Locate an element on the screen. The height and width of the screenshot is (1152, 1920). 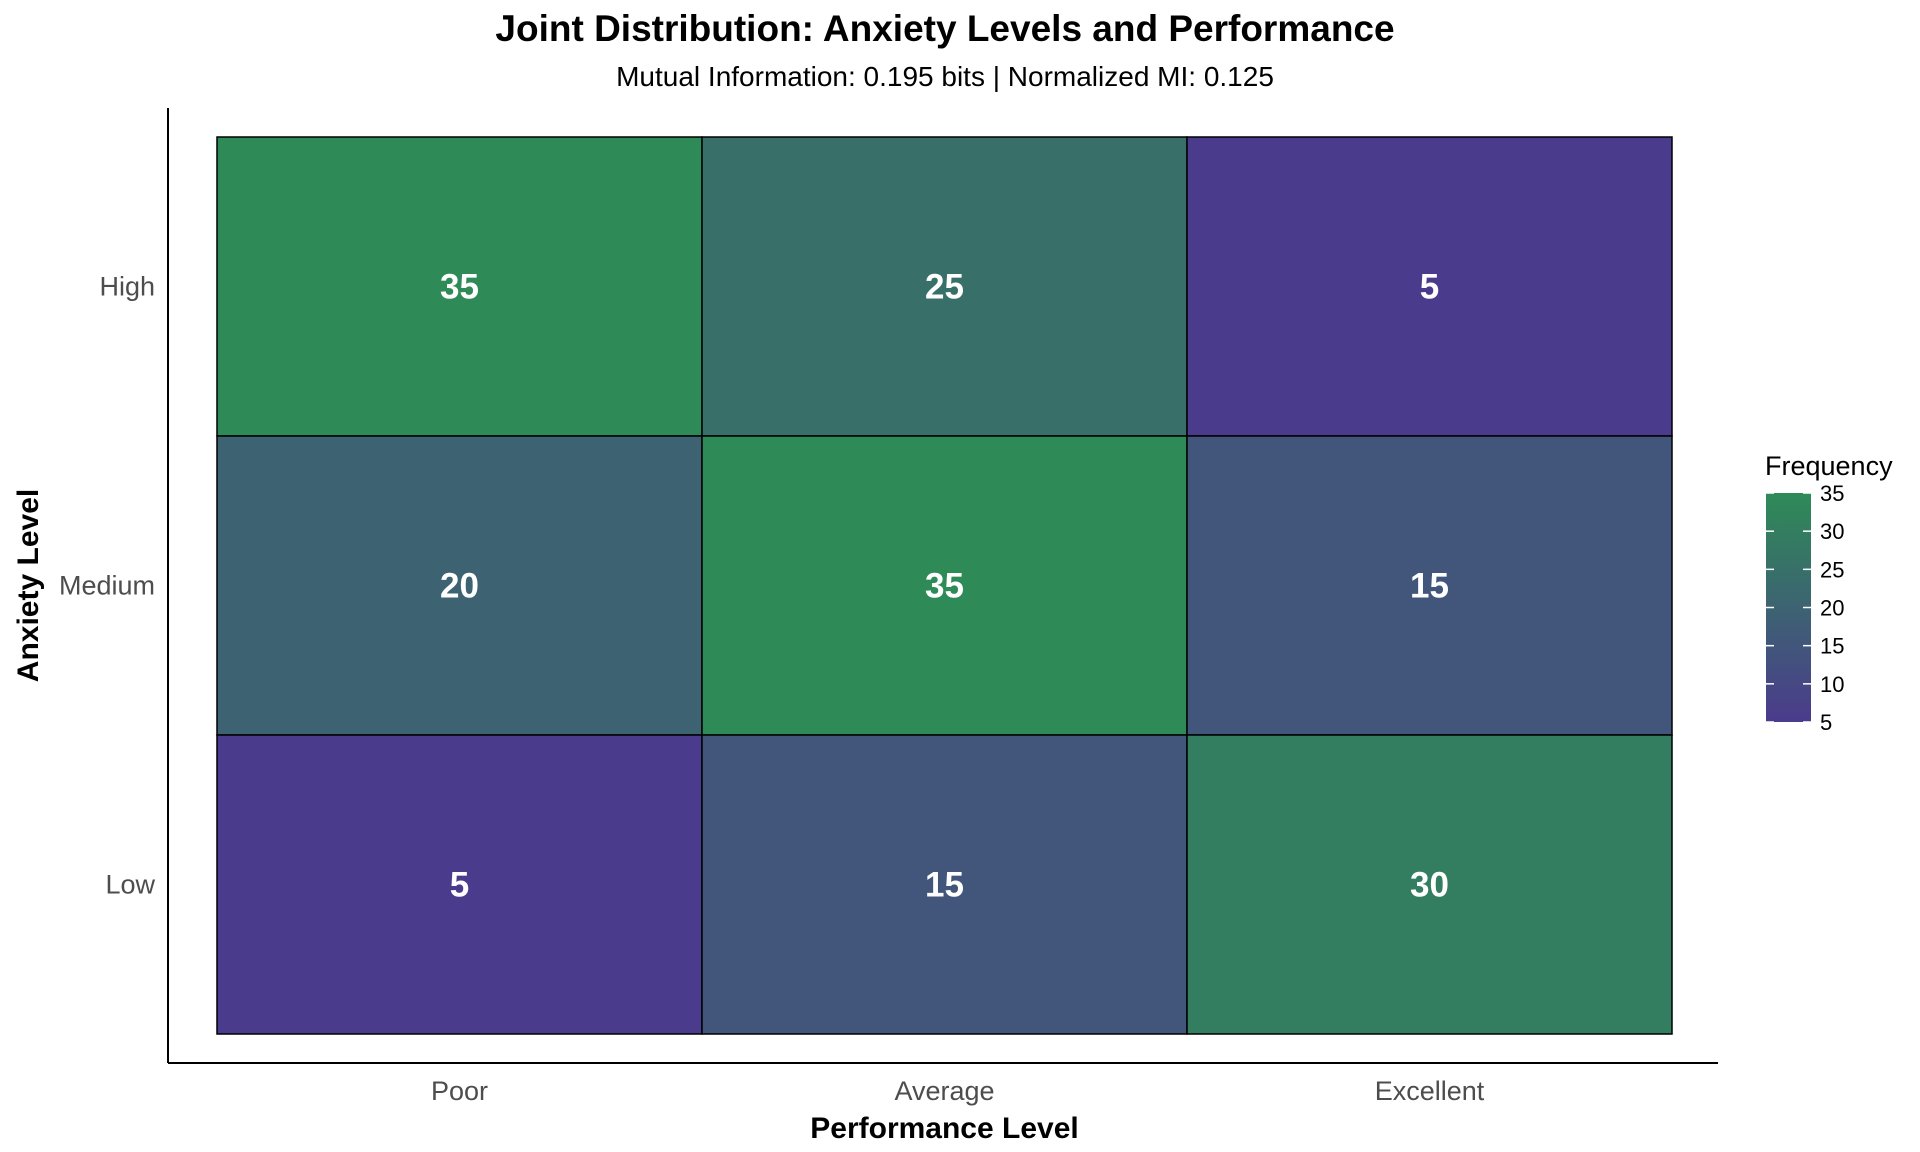
y-tick-label: High is located at coordinates (127, 287).